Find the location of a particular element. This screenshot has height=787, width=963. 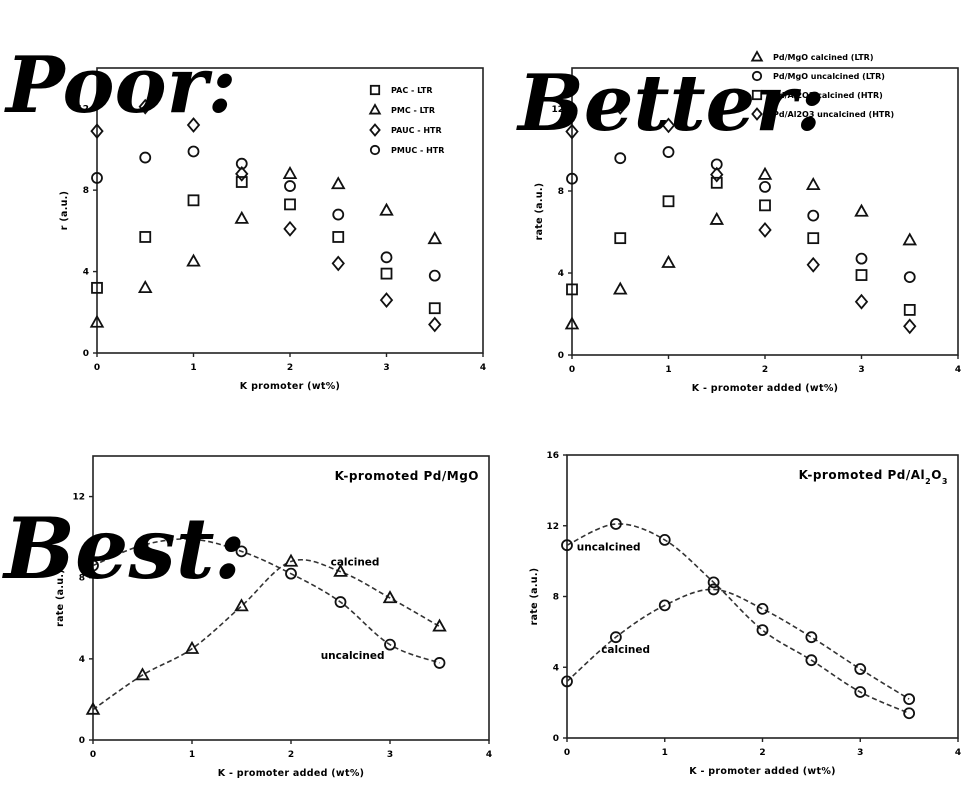

heading-better: Better: is located at coordinates (670, 103).